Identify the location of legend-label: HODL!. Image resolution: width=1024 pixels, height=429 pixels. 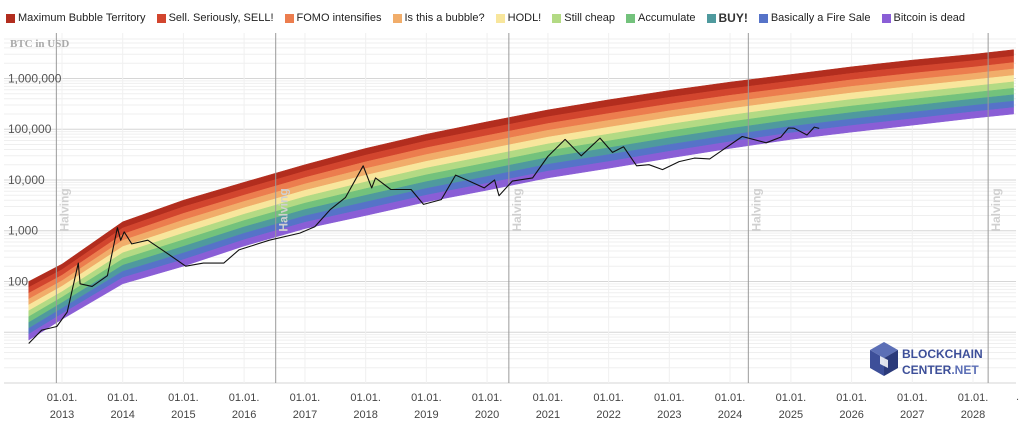
(524, 18).